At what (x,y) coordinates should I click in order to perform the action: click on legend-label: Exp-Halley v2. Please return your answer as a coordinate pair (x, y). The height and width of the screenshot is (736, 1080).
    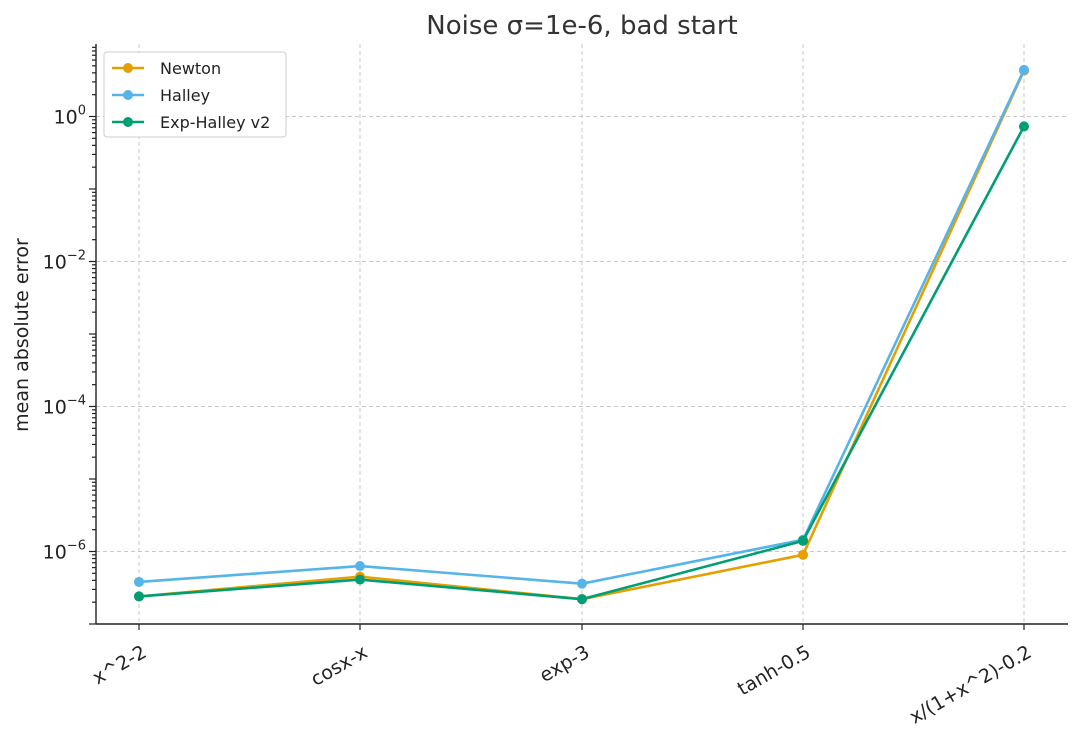
    Looking at the image, I should click on (215, 122).